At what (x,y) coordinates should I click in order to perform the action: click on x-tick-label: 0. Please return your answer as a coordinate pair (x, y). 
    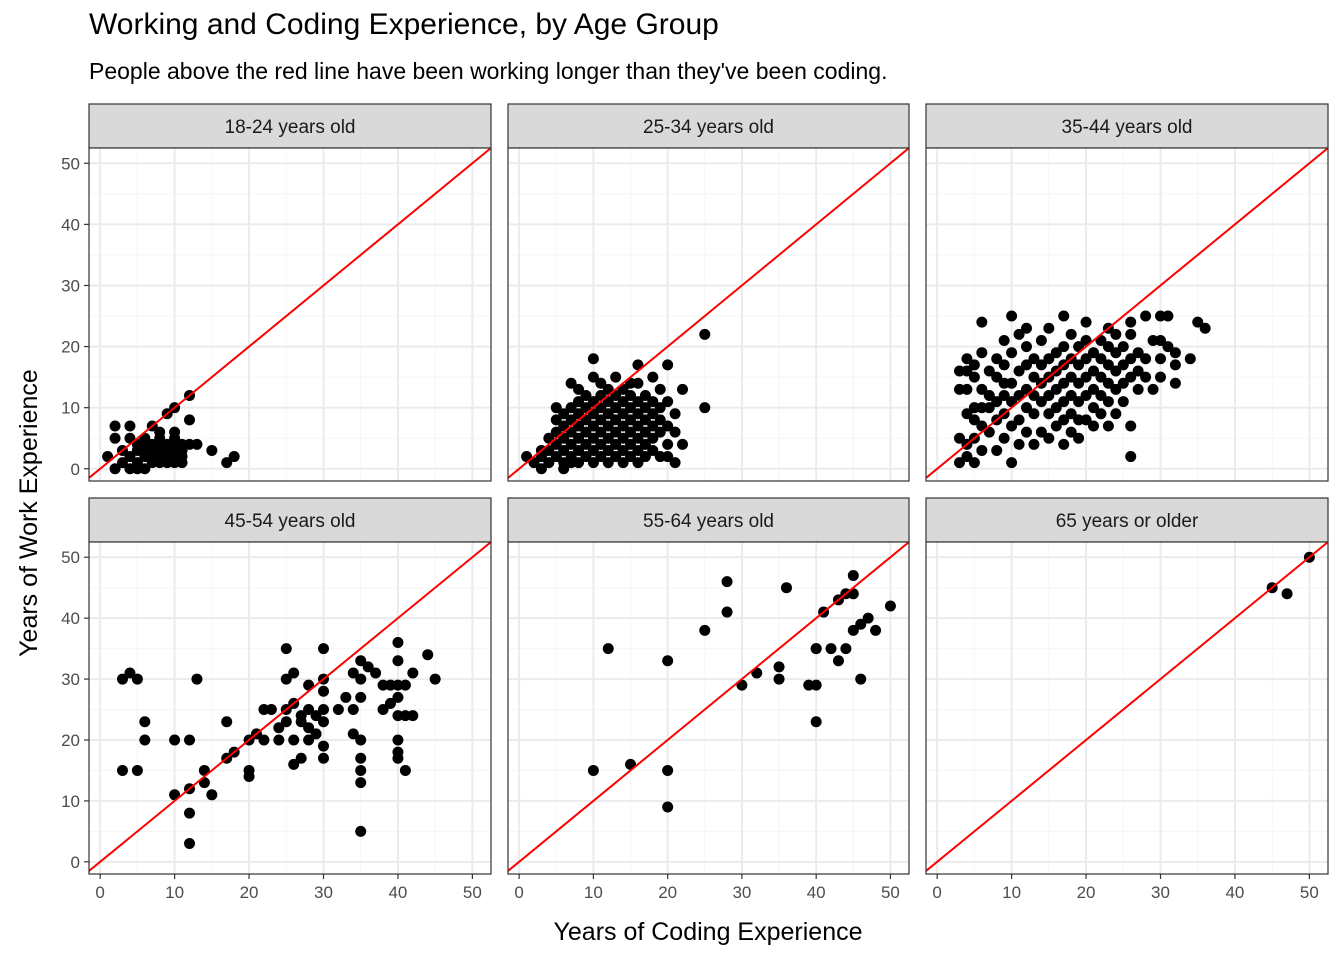
    Looking at the image, I should click on (518, 892).